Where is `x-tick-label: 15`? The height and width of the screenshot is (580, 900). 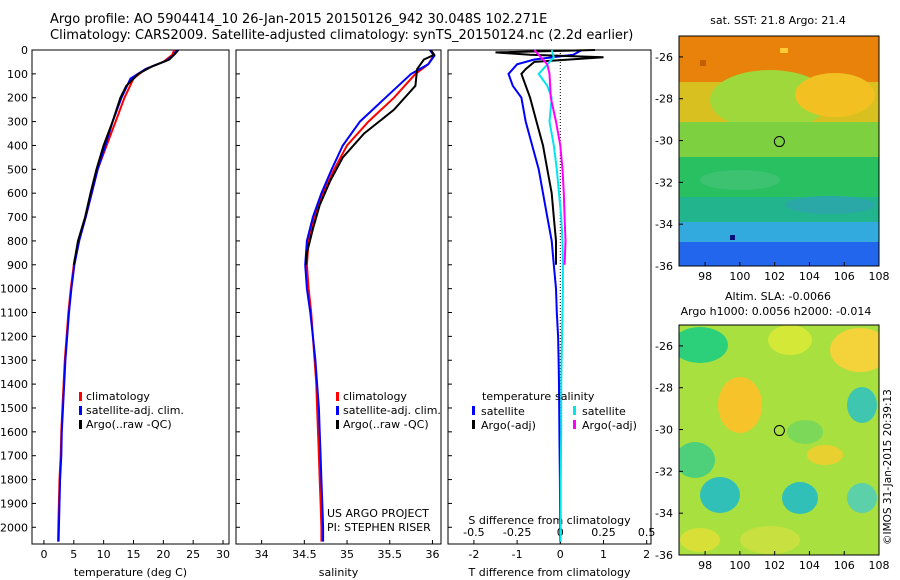
x-tick-label: 15 is located at coordinates (133, 554).